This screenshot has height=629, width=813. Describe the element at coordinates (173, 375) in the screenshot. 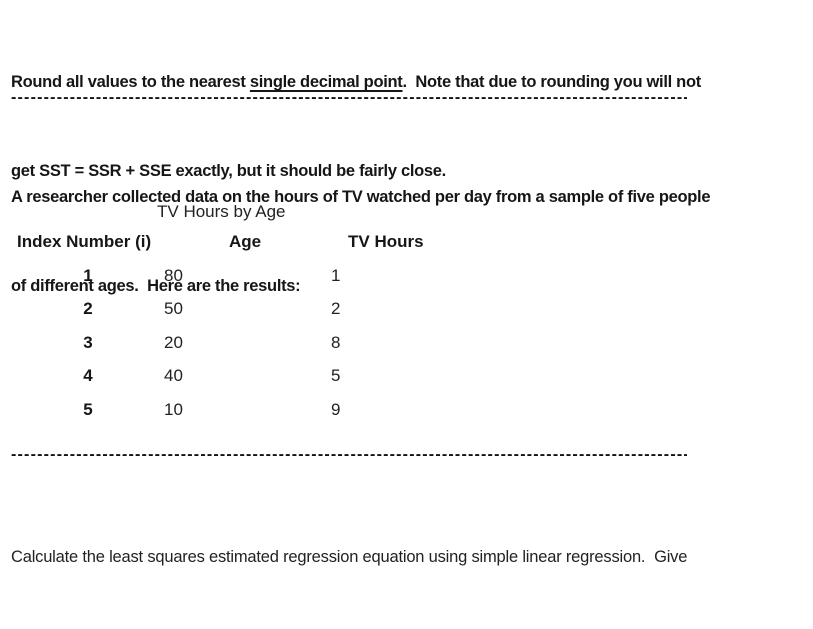

I see `age-cell: 40` at that location.